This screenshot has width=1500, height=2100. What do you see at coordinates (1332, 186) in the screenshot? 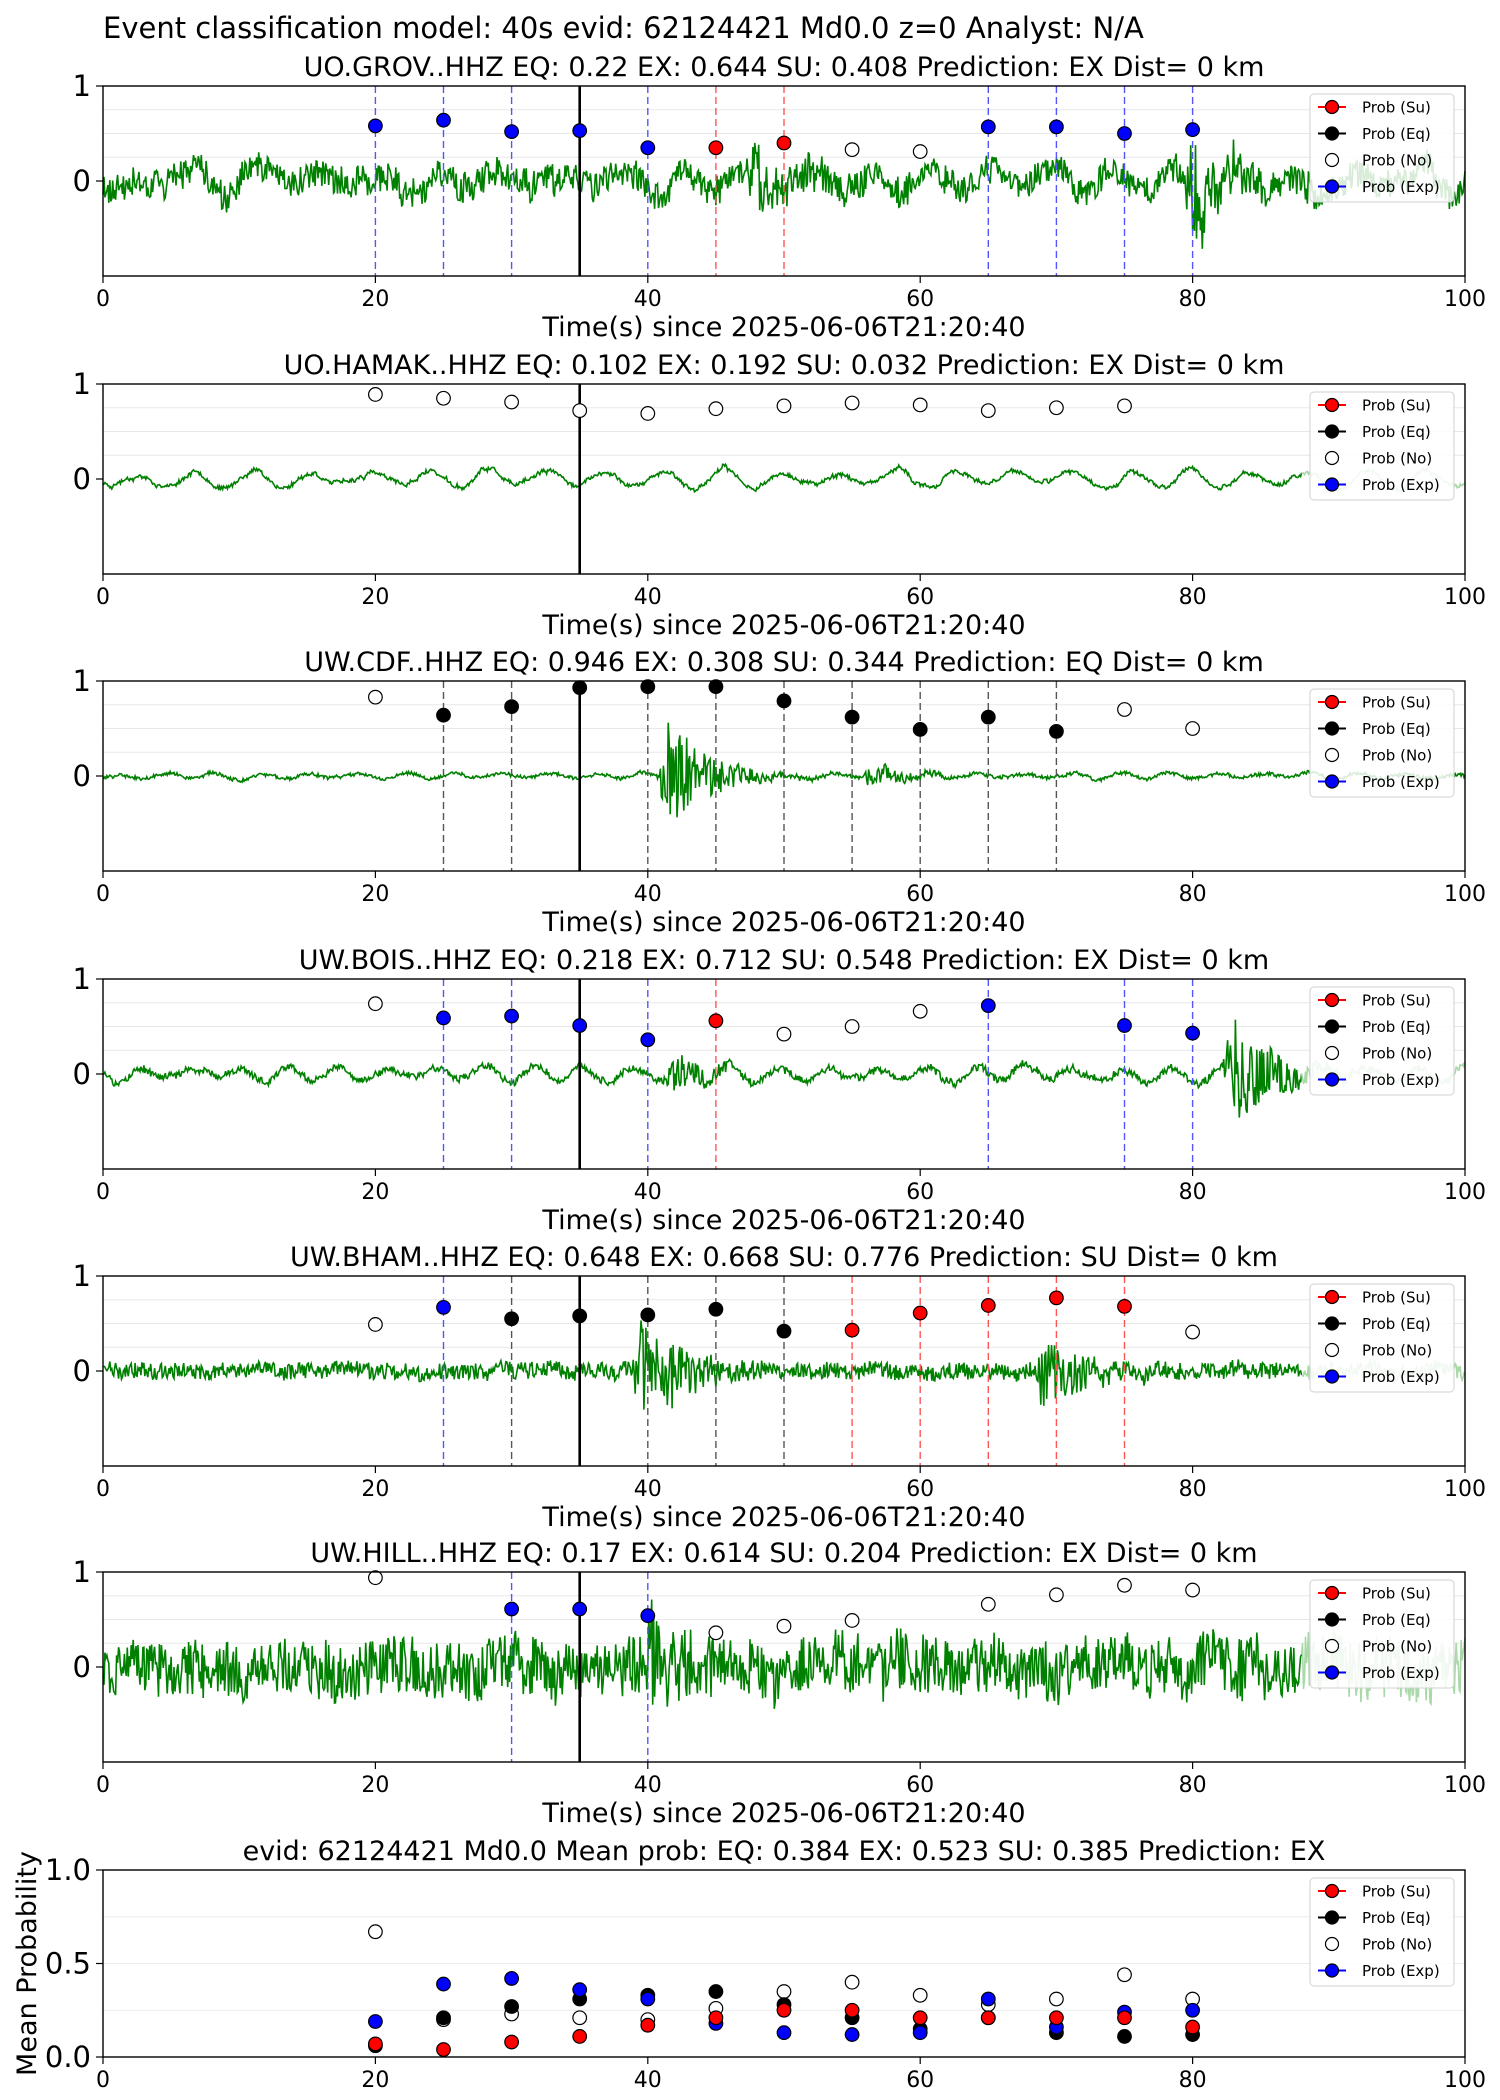
I see `legend-marker-exp` at bounding box center [1332, 186].